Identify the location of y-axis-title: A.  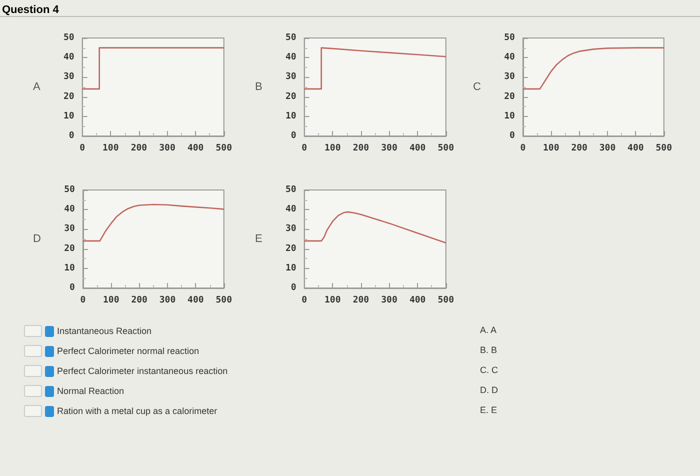
(36, 87).